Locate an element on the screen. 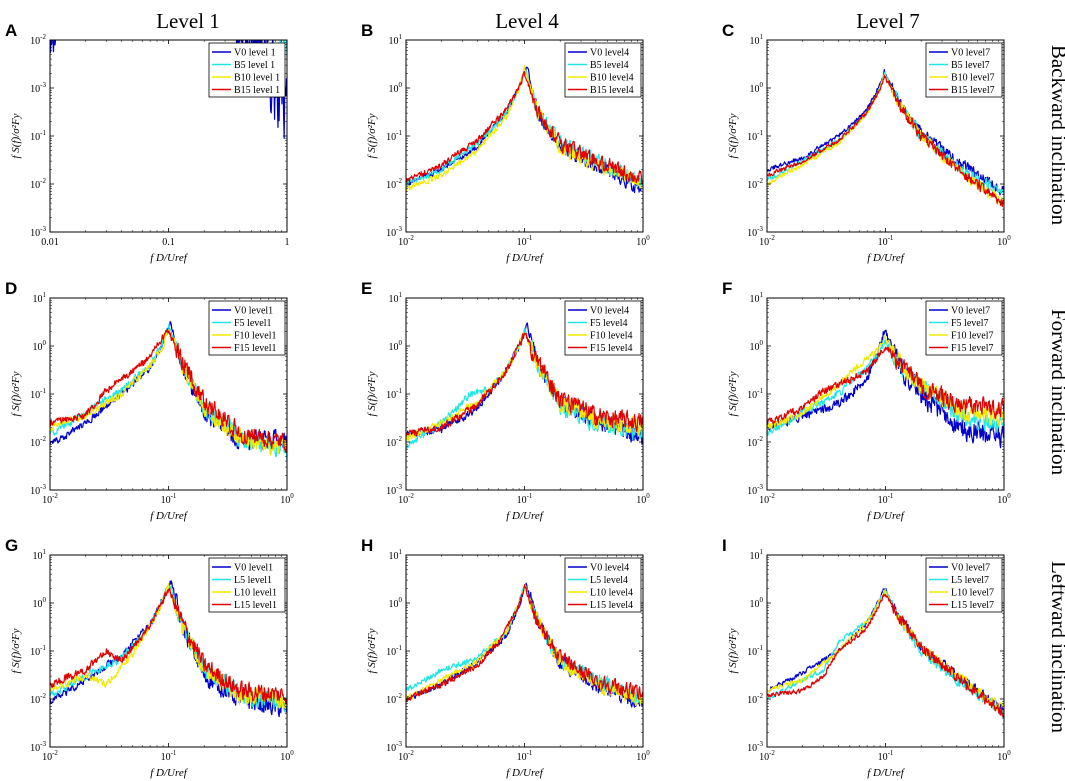  series-line-l15-level7 is located at coordinates (885, 656).